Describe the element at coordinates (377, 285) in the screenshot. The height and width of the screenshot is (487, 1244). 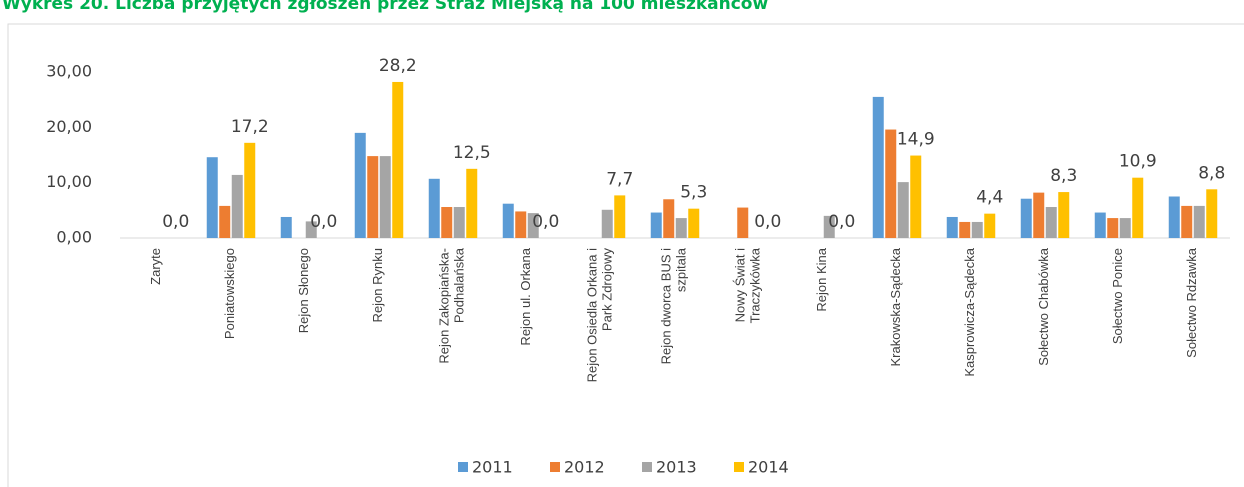
I see `x-tick-label: Rejon Rynku` at that location.